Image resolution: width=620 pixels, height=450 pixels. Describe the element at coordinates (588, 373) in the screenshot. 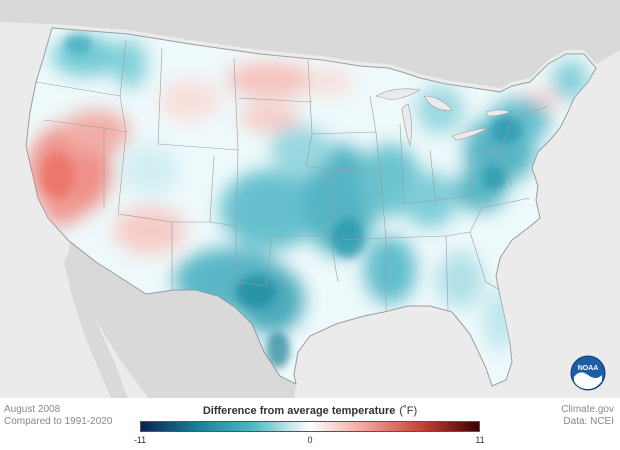

I see `noaa-logo: NOAA` at that location.